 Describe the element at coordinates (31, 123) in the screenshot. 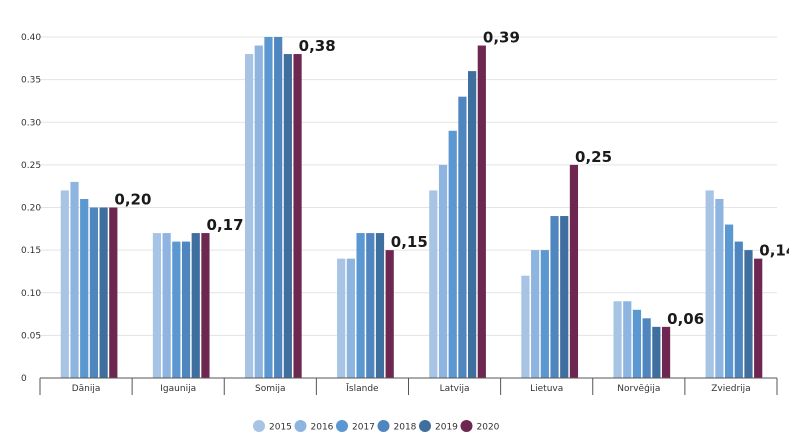

I see `y-tick-label: 0.30` at that location.